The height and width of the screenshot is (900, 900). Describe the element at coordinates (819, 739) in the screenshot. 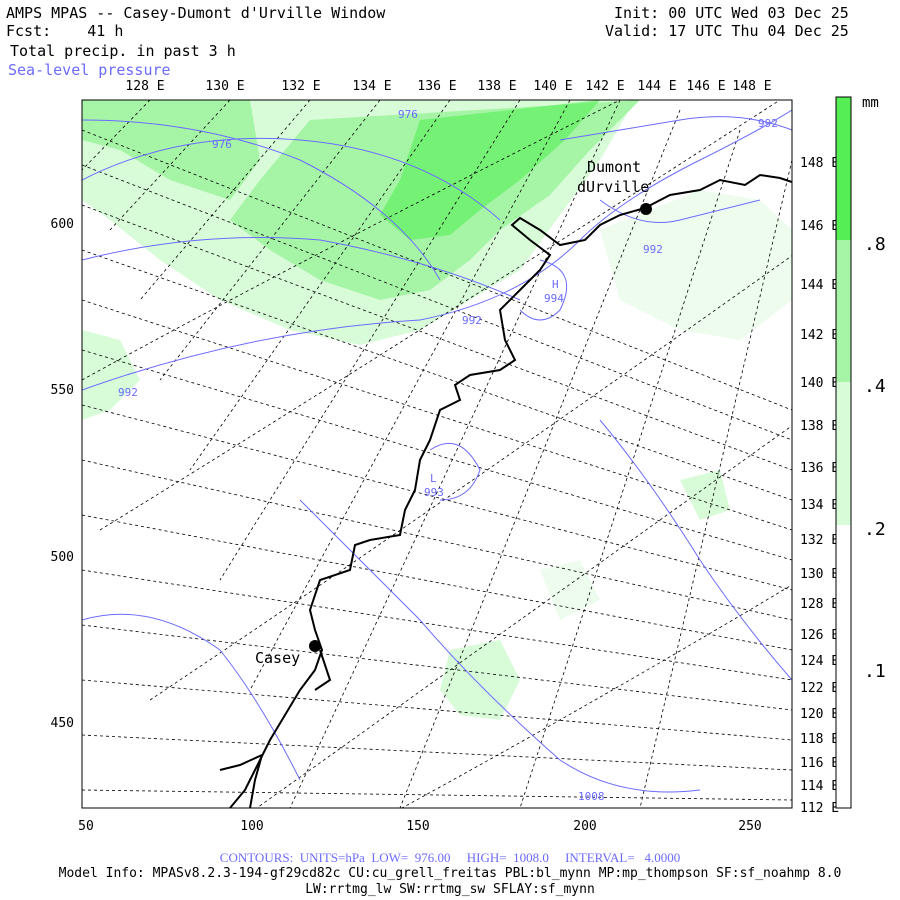

I see `right-axis-label: 118 E` at that location.